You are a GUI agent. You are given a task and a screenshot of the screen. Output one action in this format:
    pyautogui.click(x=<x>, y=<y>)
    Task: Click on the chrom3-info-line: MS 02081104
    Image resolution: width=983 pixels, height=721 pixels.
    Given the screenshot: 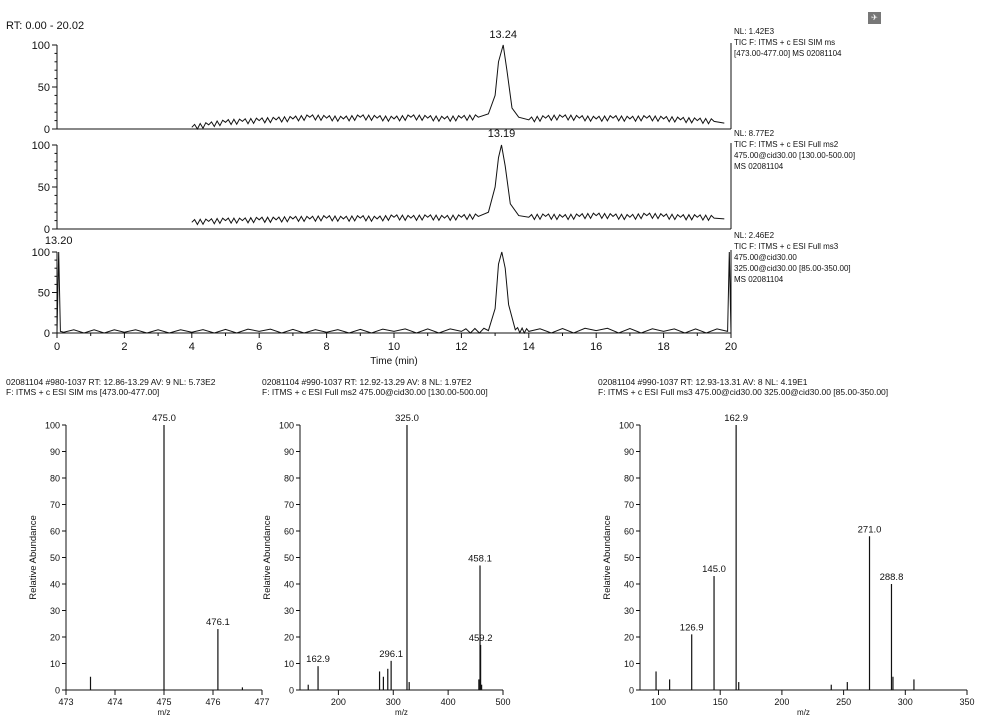 What is the action you would take?
    pyautogui.click(x=759, y=279)
    